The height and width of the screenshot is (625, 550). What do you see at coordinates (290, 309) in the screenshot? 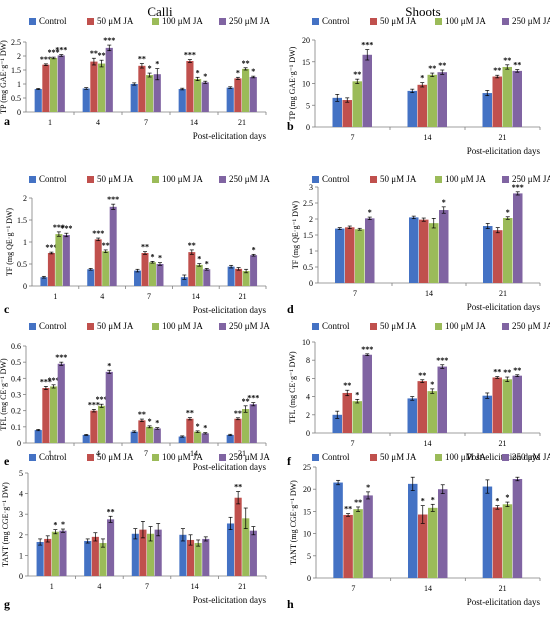
I see `panel-letter: d` at bounding box center [290, 309].